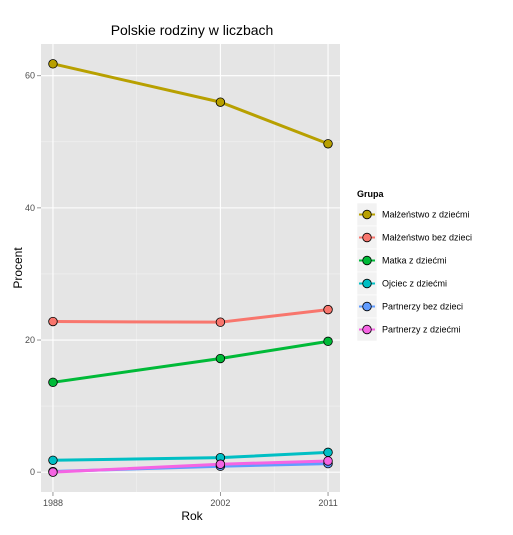 The image size is (513, 535). I want to click on chart-title: Polskie rodziny w liczbach, so click(192, 30).